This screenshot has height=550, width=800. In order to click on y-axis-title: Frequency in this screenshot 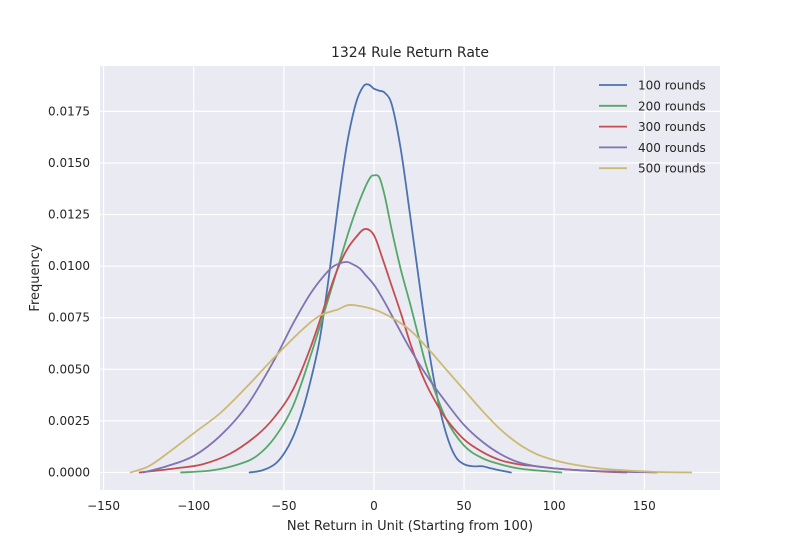, I will do `click(35, 277)`.